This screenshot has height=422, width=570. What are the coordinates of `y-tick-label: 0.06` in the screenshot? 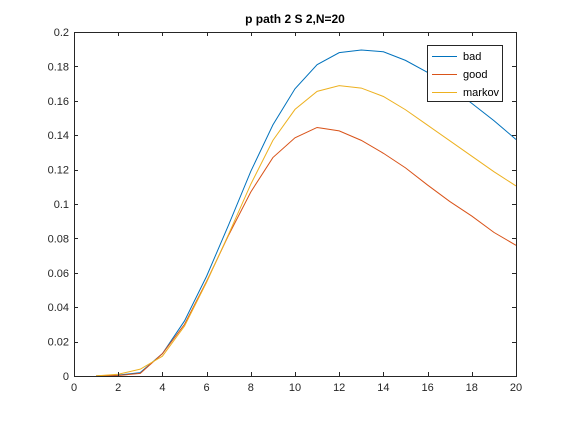 It's located at (58, 274).